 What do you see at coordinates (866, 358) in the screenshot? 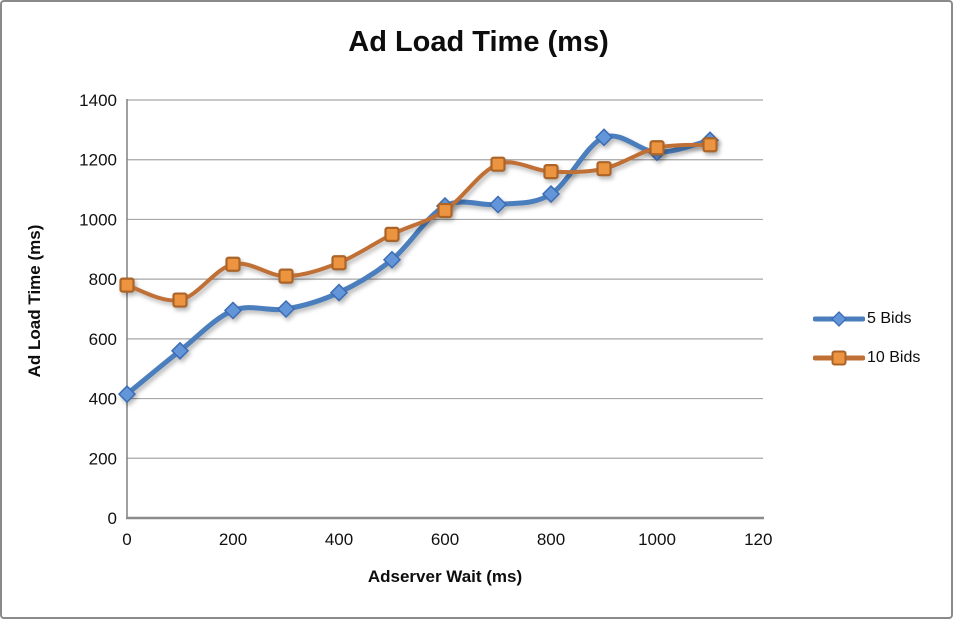
I see `legend-item-10-bids: 10 Bids` at bounding box center [866, 358].